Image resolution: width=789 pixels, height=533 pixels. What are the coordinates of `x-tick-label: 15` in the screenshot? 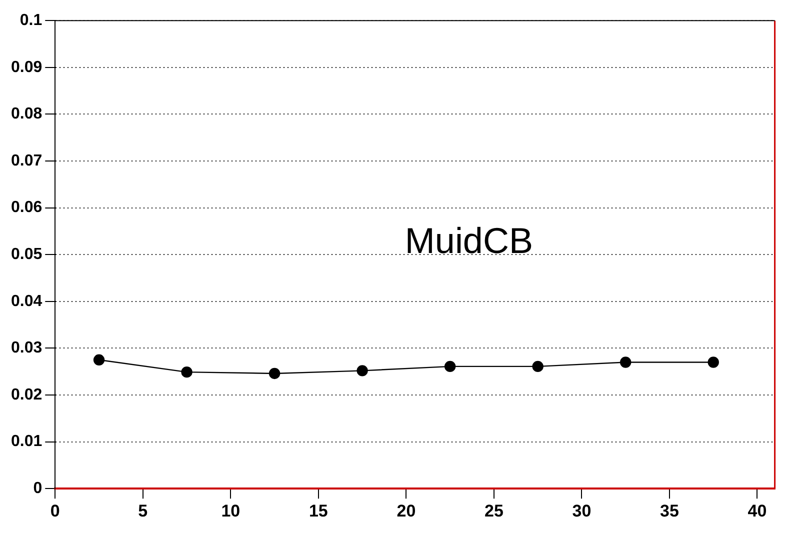 It's located at (318, 510).